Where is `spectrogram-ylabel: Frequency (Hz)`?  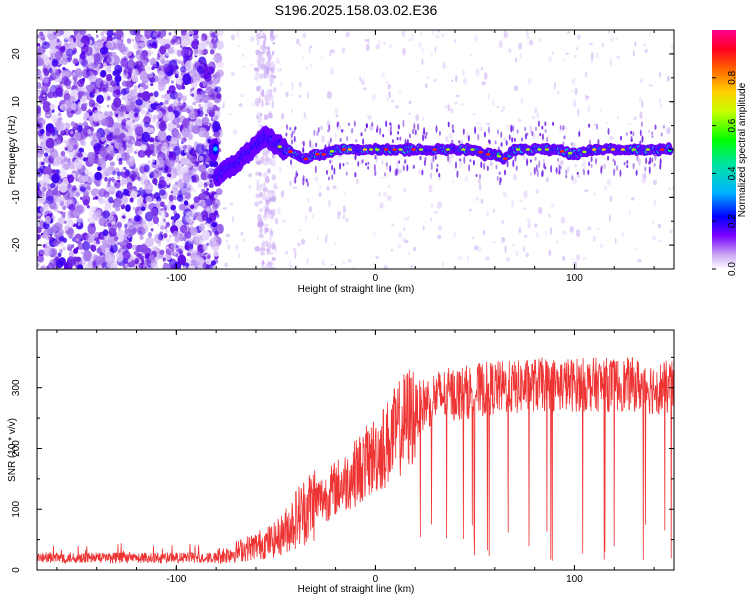 spectrogram-ylabel: Frequency (Hz) is located at coordinates (12, 150).